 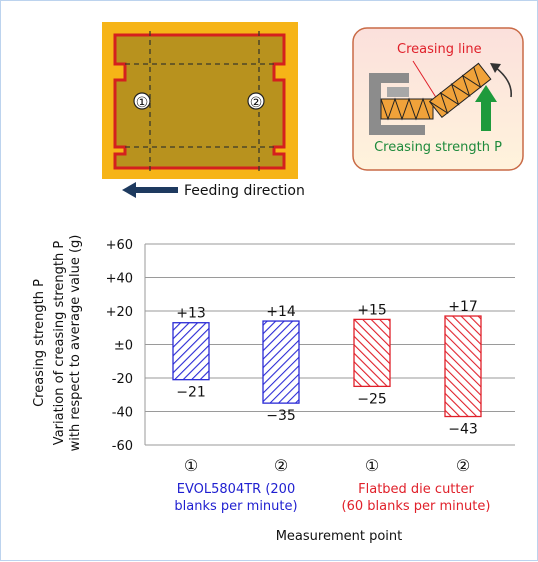 I want to click on bar-min-label: −35, so click(x=281, y=416).